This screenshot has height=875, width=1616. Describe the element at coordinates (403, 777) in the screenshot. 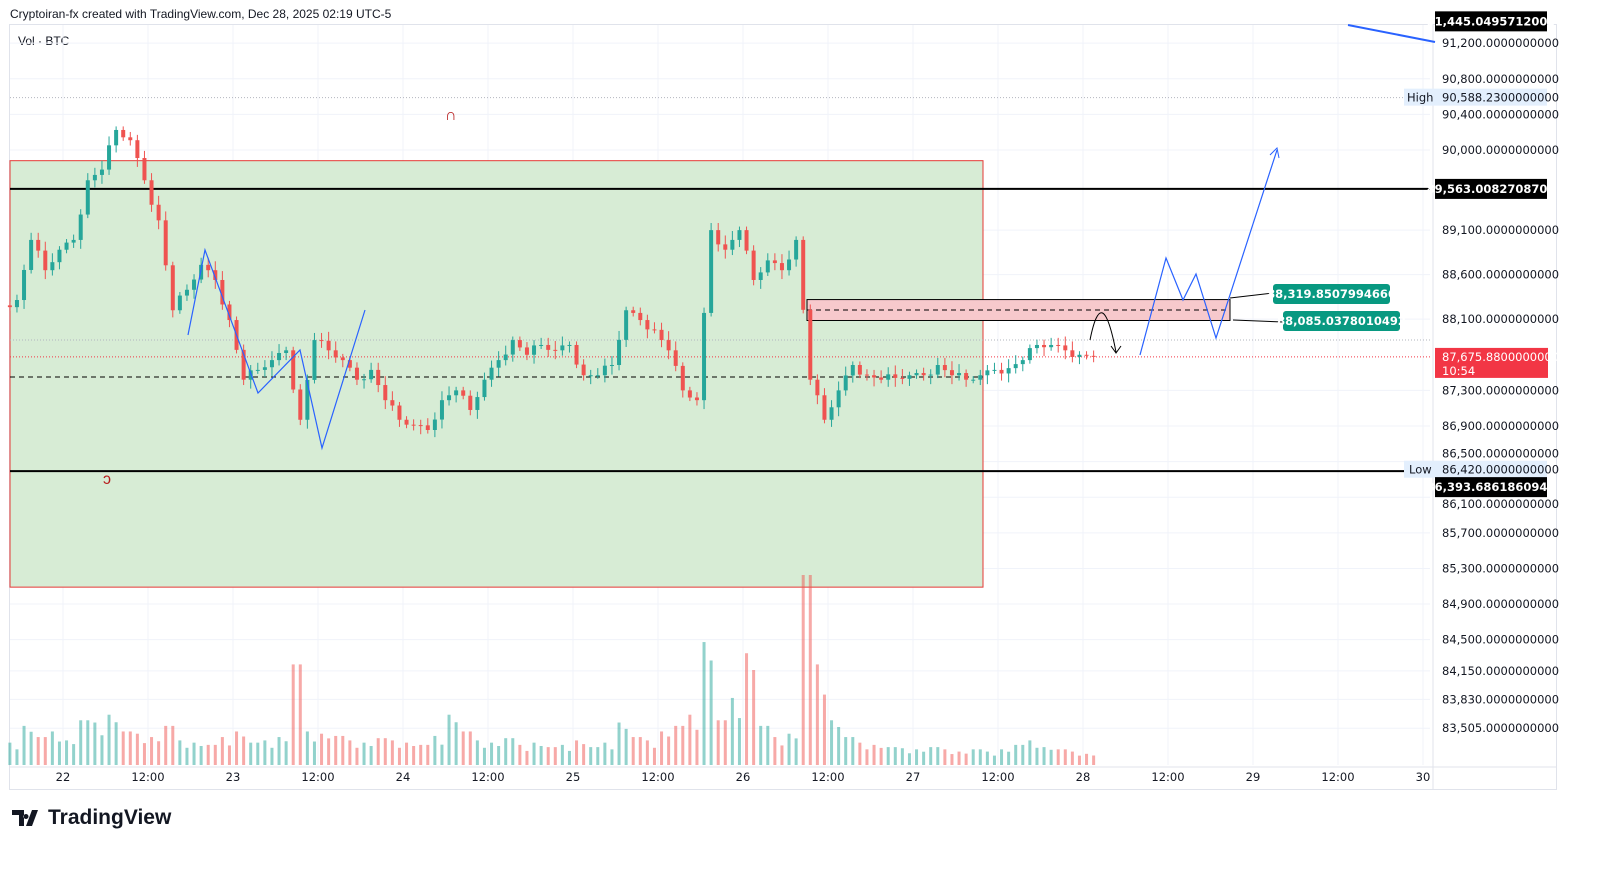

I see `x-axis-label: 24` at that location.